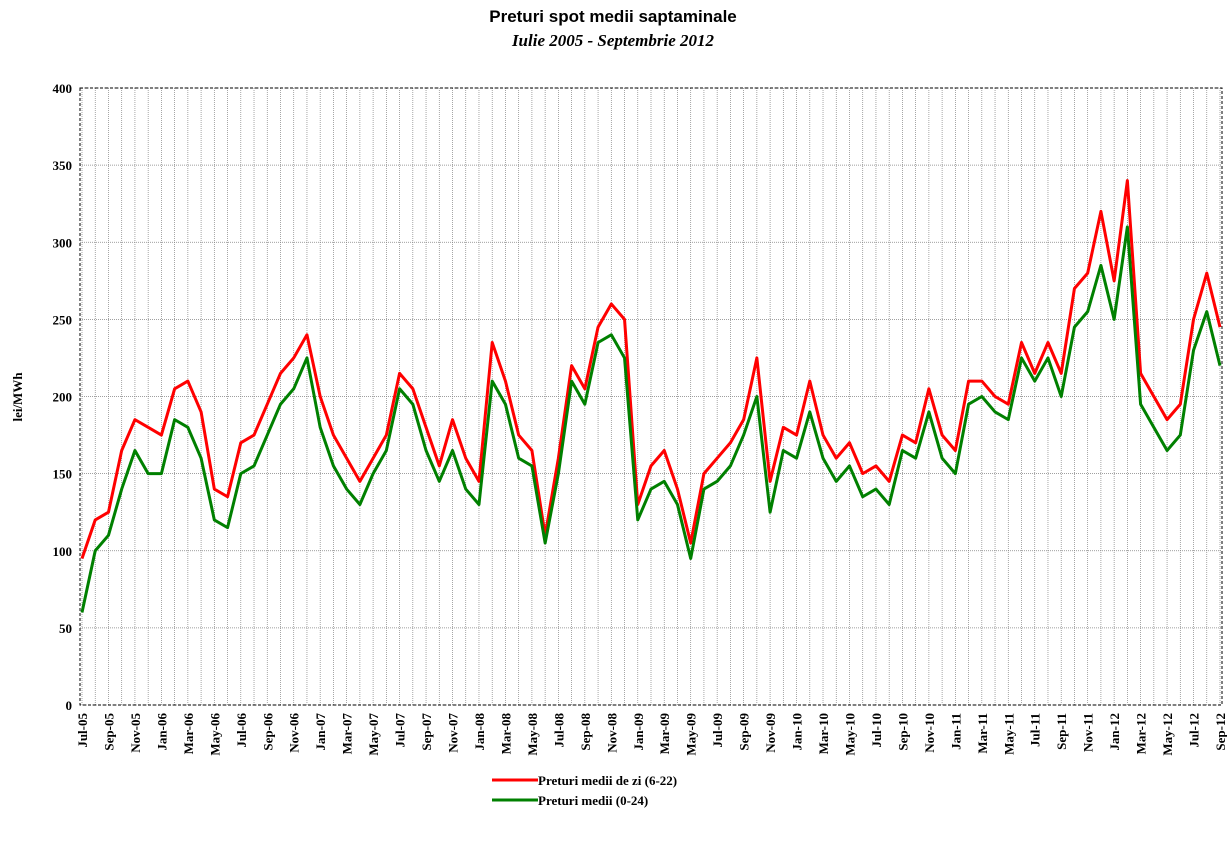 The height and width of the screenshot is (843, 1227). I want to click on x-tick-label: Mar-10, so click(823, 733).